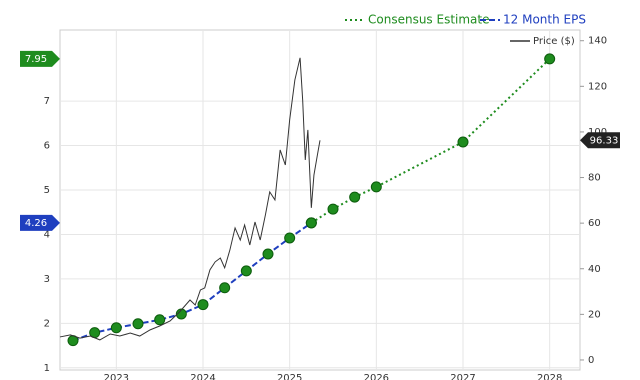  I want to click on y-tick-label: 6, so click(47, 146).